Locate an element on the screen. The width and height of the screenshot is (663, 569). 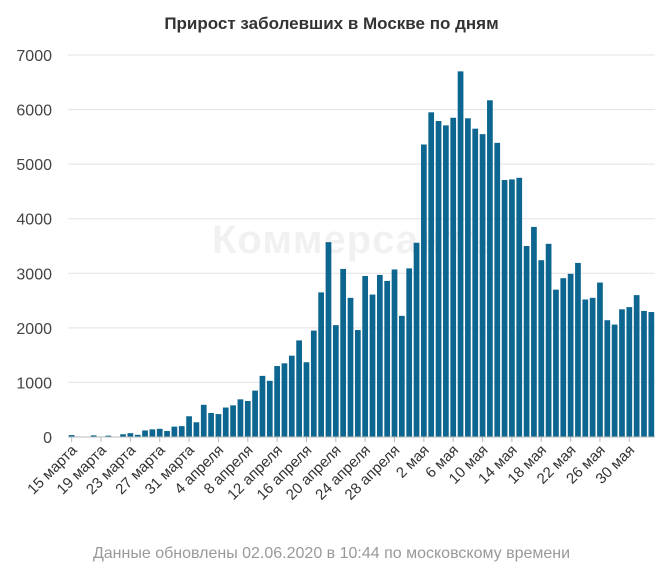
y-tick-label: 2000 is located at coordinates (34, 329).